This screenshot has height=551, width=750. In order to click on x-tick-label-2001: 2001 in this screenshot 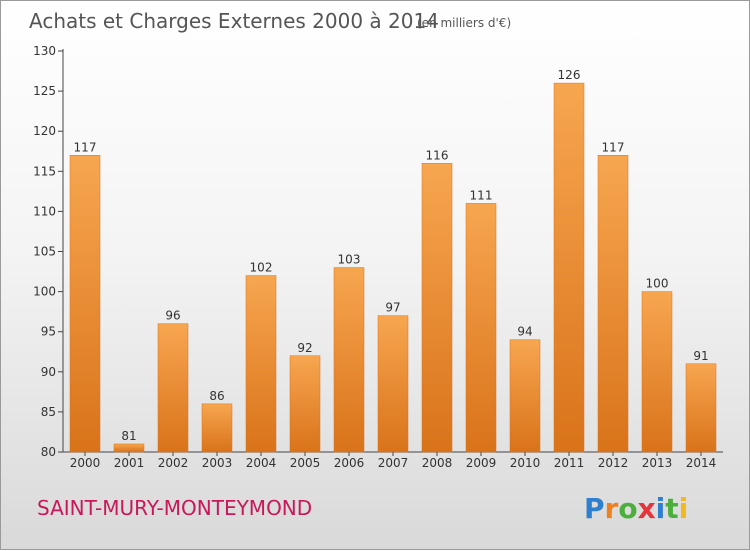, I will do `click(129, 463)`.